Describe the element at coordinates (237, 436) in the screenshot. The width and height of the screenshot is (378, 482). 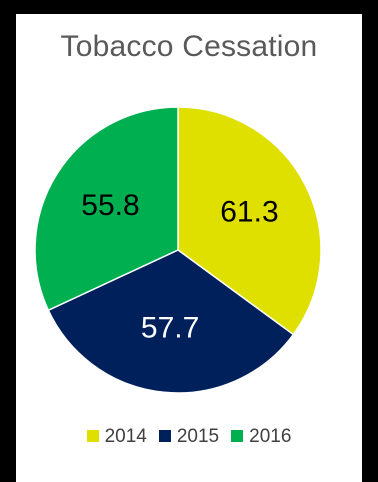
I see `legend-swatch-2016` at that location.